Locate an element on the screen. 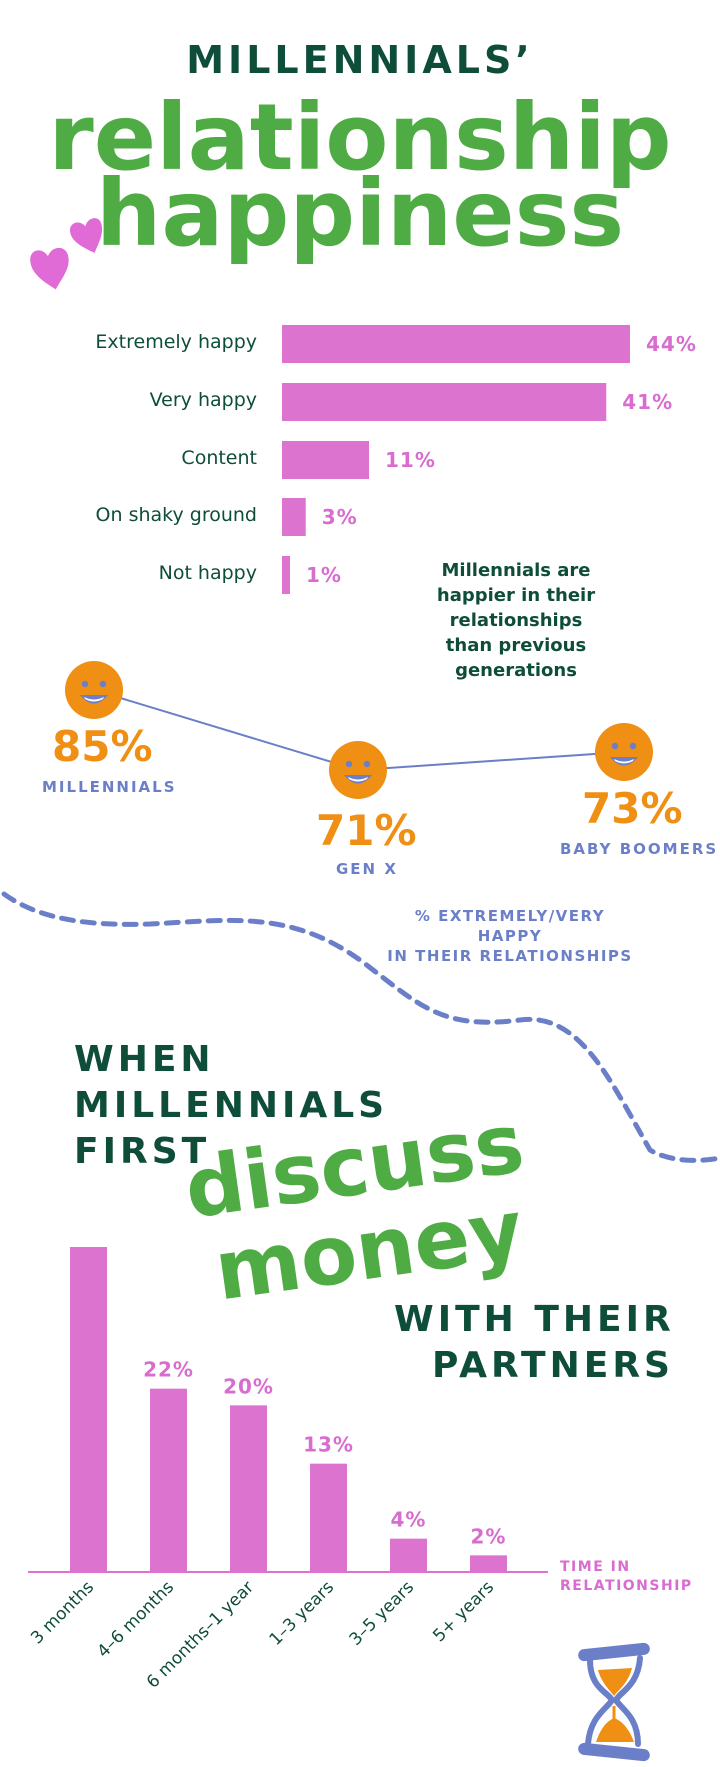 Image resolution: width=720 pixels, height=1767 pixels. happiness-bar-value: 41% is located at coordinates (647, 402).